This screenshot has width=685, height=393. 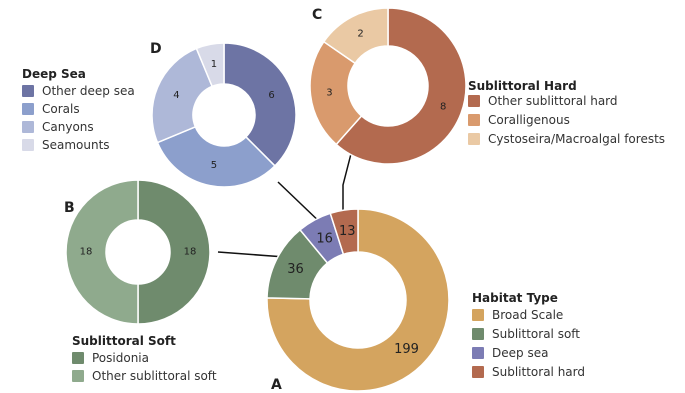 What do you see at coordinates (527, 315) in the screenshot?
I see `legend-label-a-broad-scale: Broad Scale` at bounding box center [527, 315].